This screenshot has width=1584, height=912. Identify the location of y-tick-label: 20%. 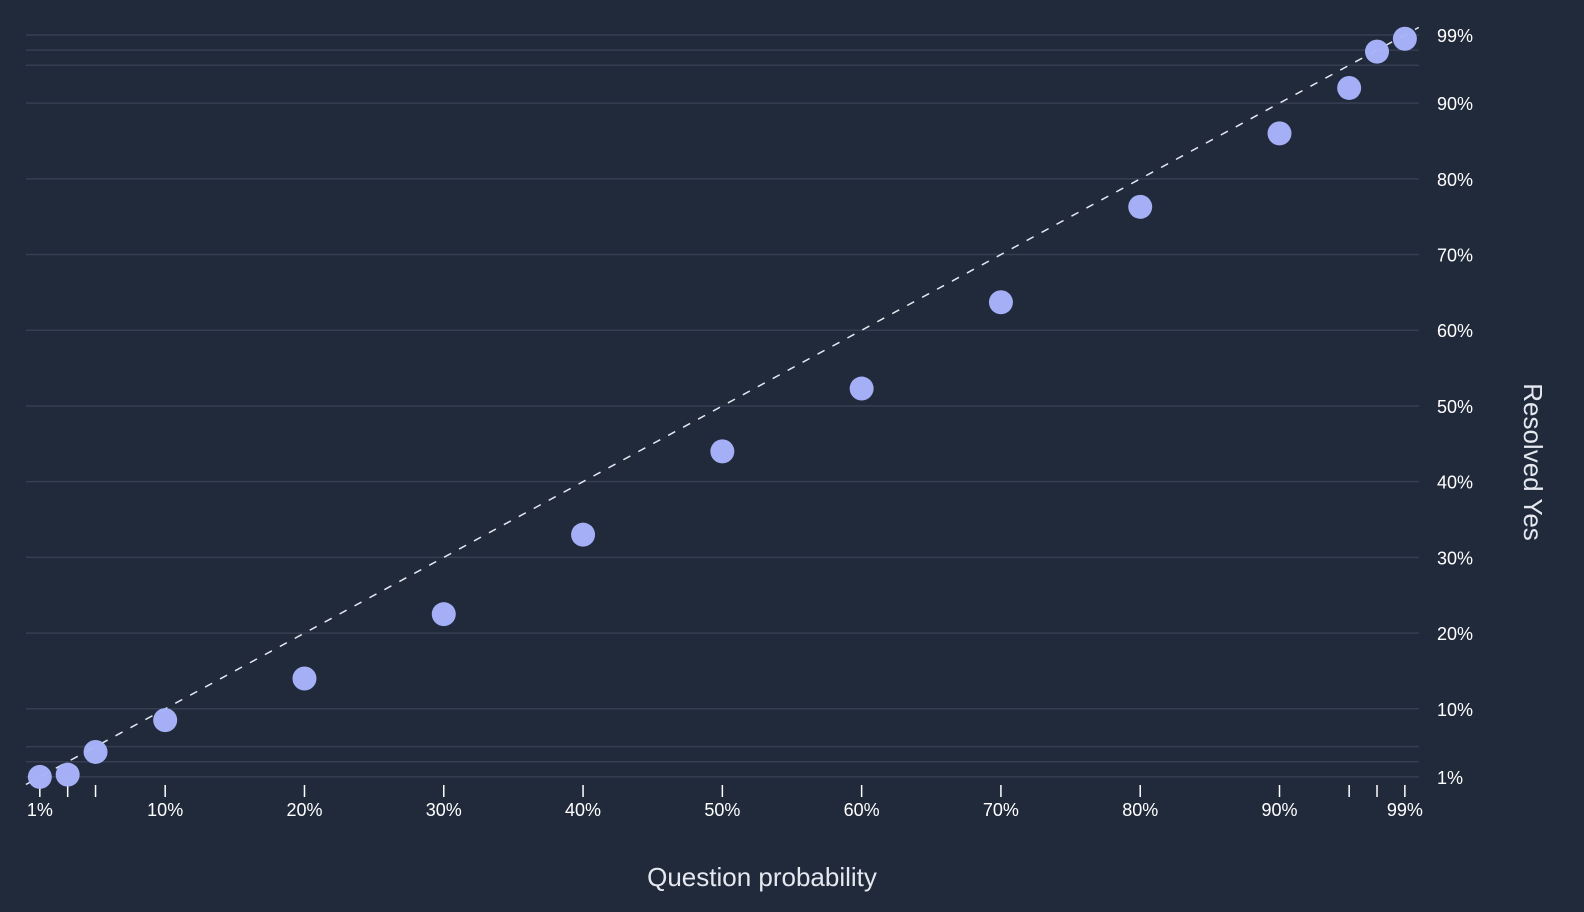
(1455, 634).